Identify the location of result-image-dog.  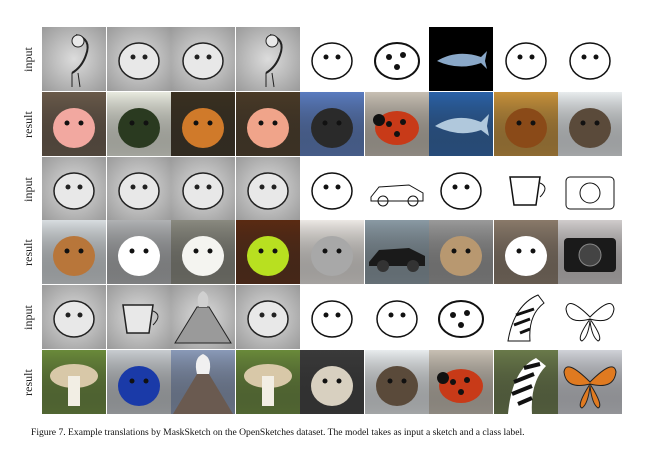
(74, 252).